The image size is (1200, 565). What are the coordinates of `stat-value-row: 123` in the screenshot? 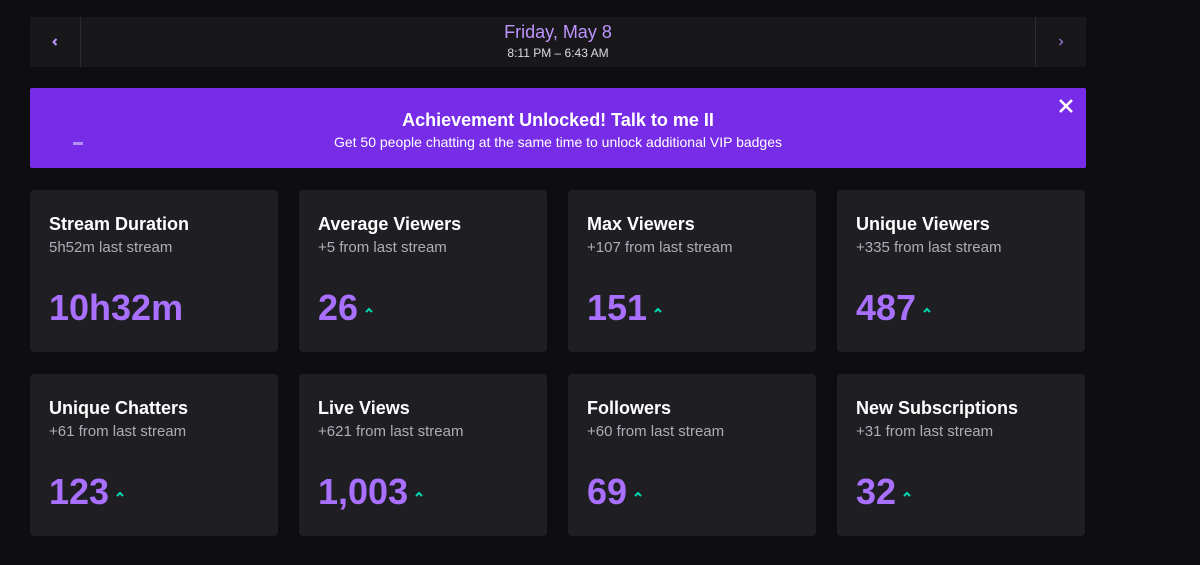 It's located at (87, 492).